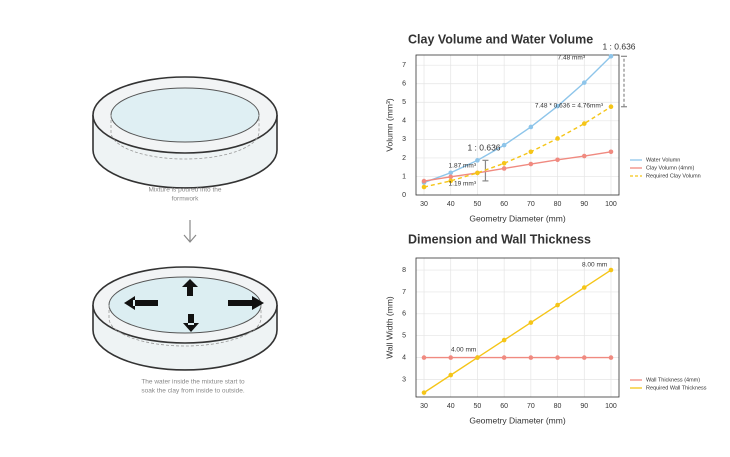  What do you see at coordinates (499, 239) in the screenshot?
I see `chart-title: Dimension and Wall Thickness` at bounding box center [499, 239].